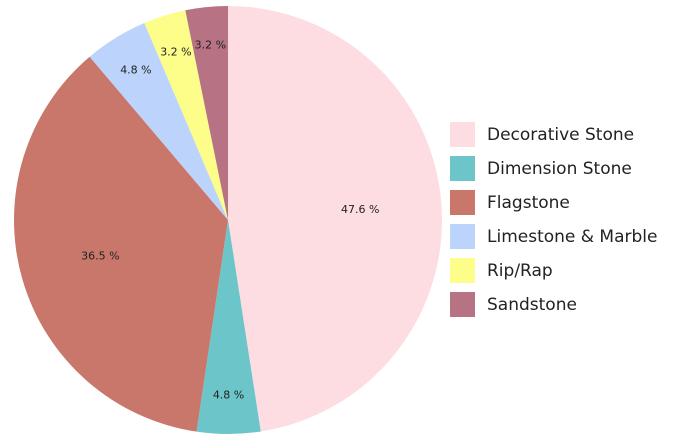 Image resolution: width=678 pixels, height=436 pixels. What do you see at coordinates (100, 255) in the screenshot?
I see `value-label: 36.5 %` at bounding box center [100, 255].